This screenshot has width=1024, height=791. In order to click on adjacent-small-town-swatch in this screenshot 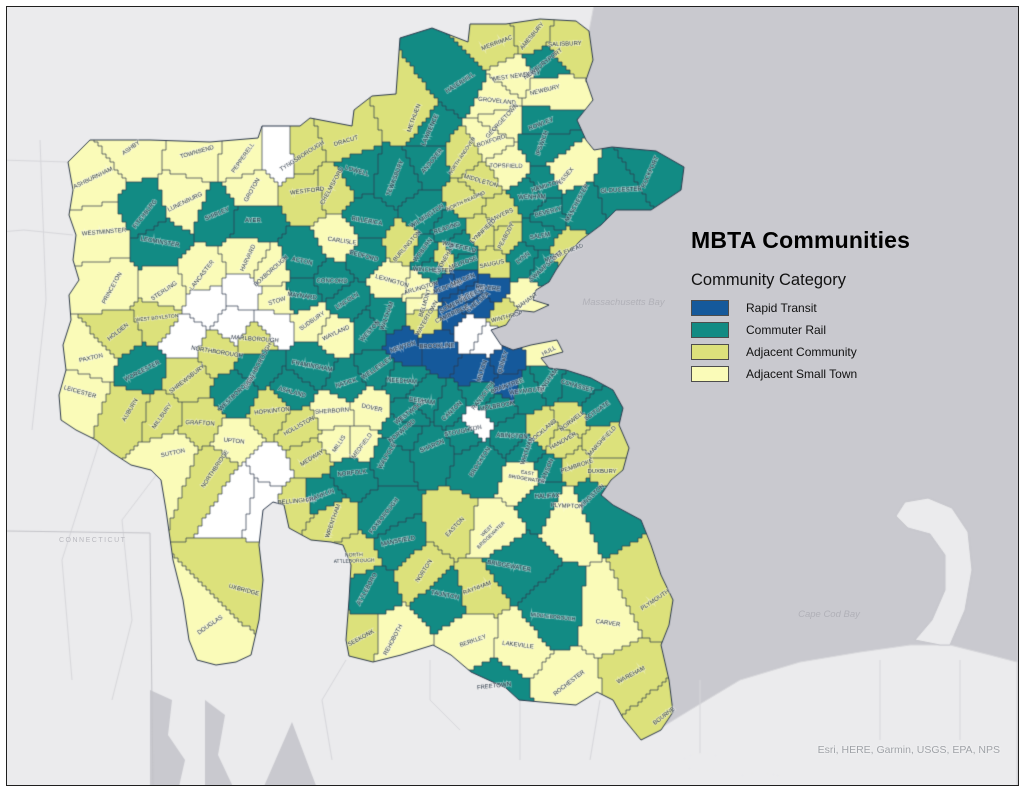, I will do `click(710, 374)`.